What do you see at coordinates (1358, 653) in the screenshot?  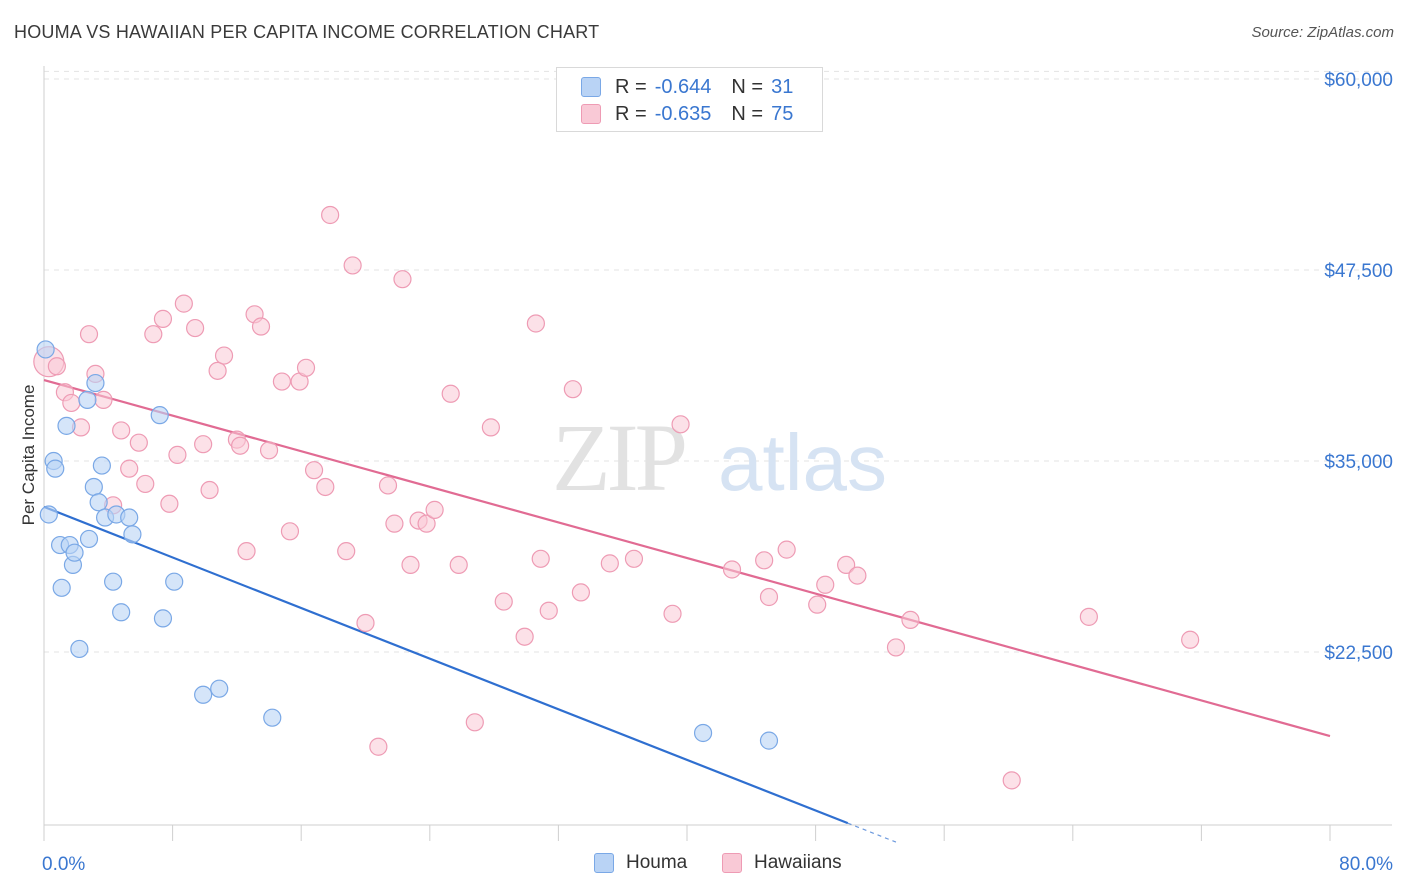 I see `y-tick-label-0: $22,500` at bounding box center [1358, 653].